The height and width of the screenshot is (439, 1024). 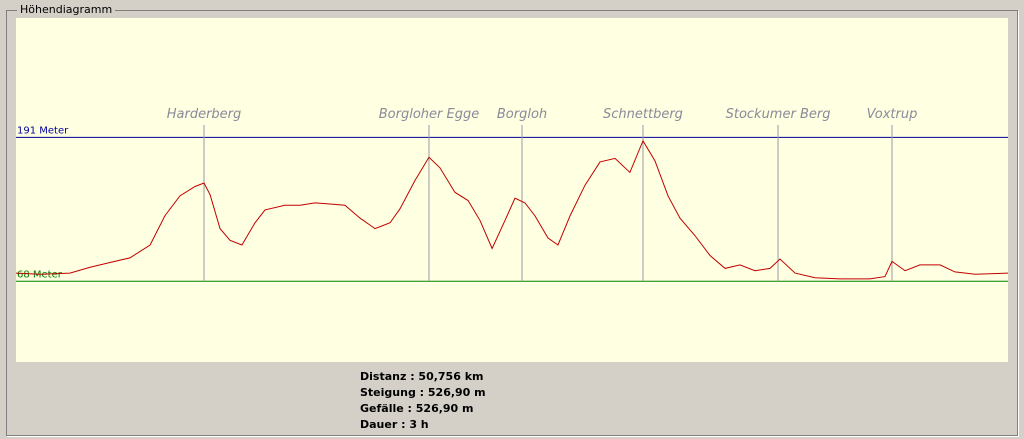 I want to click on peak-label: Borgloher Egge, so click(x=429, y=114).